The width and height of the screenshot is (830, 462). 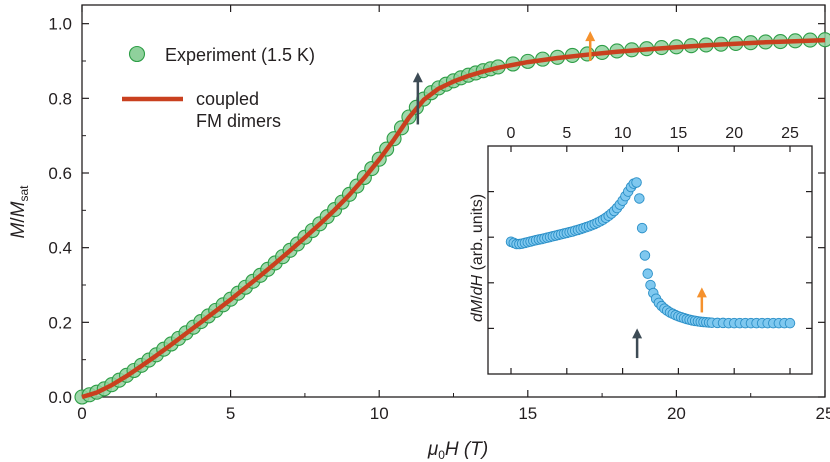 What do you see at coordinates (637, 333) in the screenshot?
I see `inset-transition-arrow-head` at bounding box center [637, 333].